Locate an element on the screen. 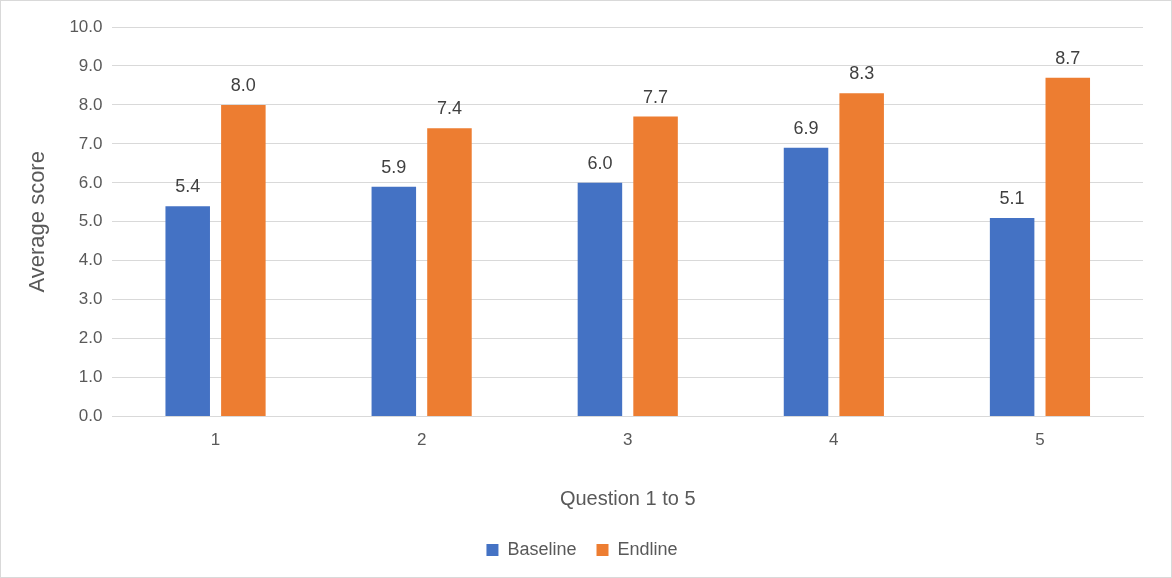  y-tick-label: 1.0 is located at coordinates (90, 377).